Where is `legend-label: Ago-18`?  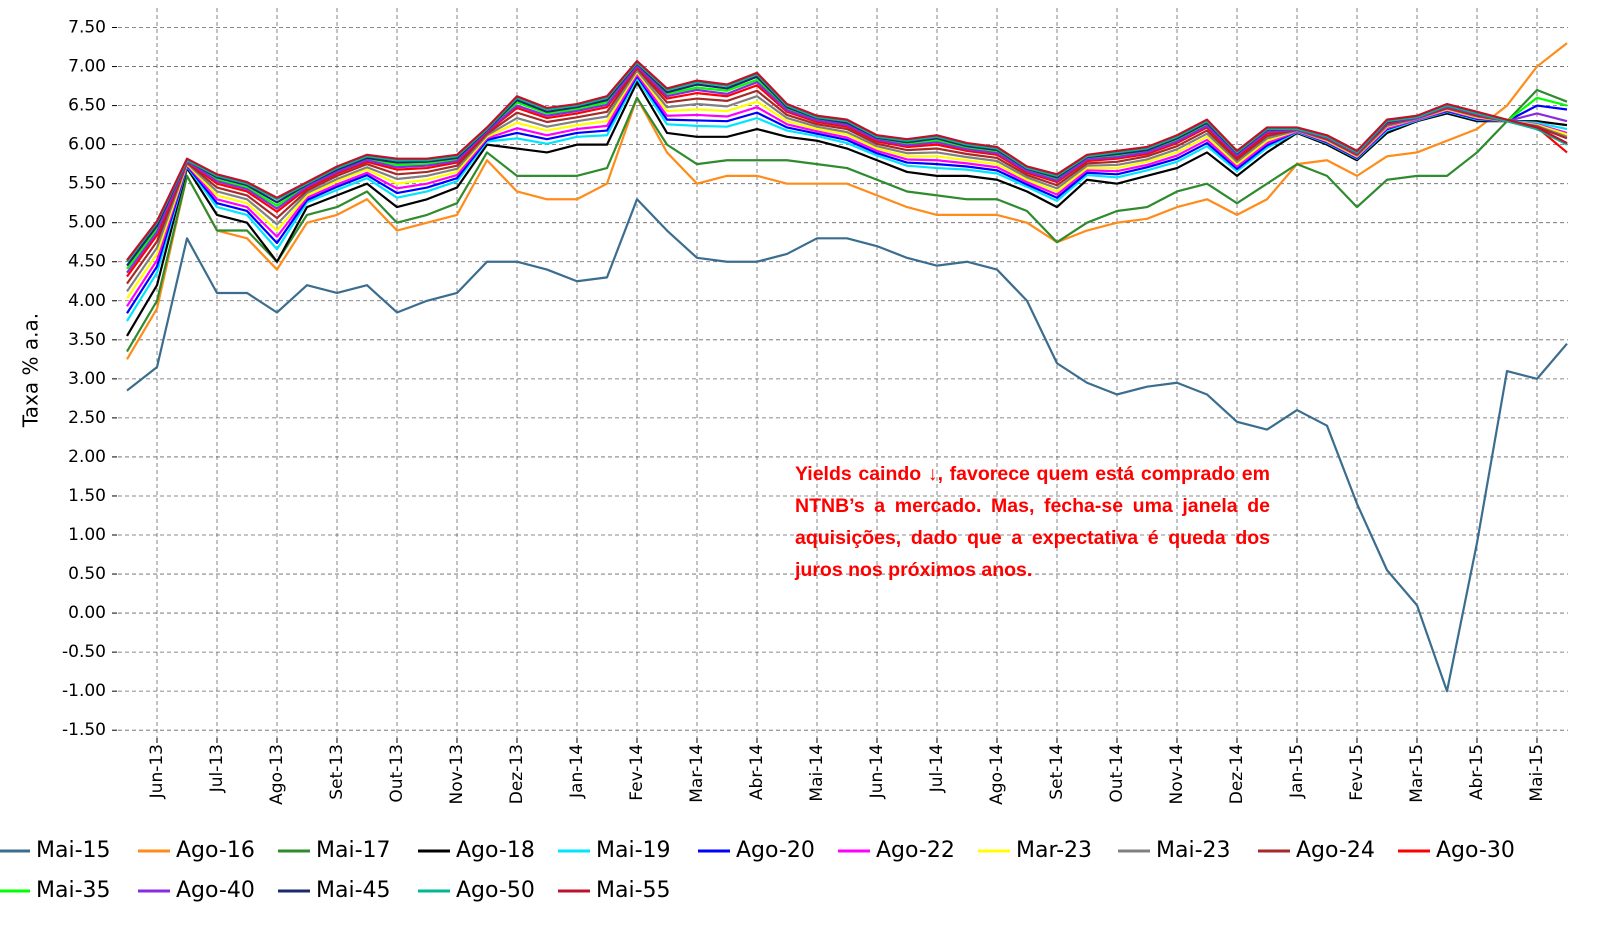
legend-label: Ago-18 is located at coordinates (495, 850).